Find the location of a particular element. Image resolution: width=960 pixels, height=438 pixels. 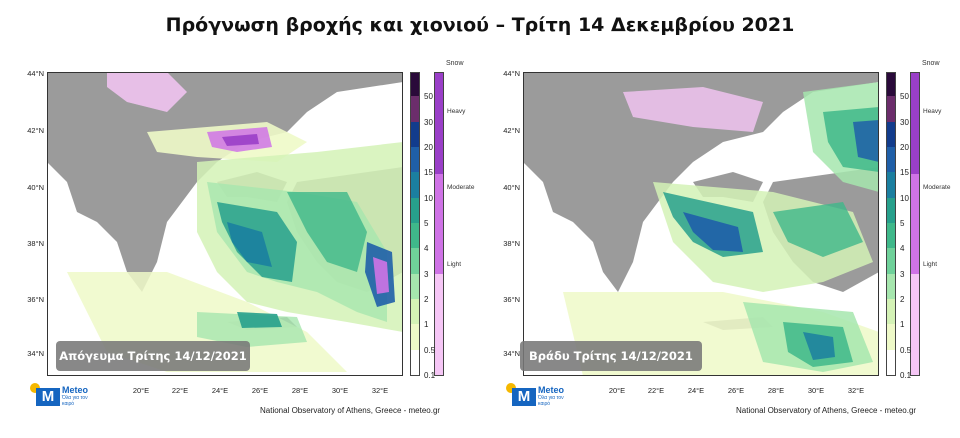

snow-category-moderate: Moderate is located at coordinates (937, 187).